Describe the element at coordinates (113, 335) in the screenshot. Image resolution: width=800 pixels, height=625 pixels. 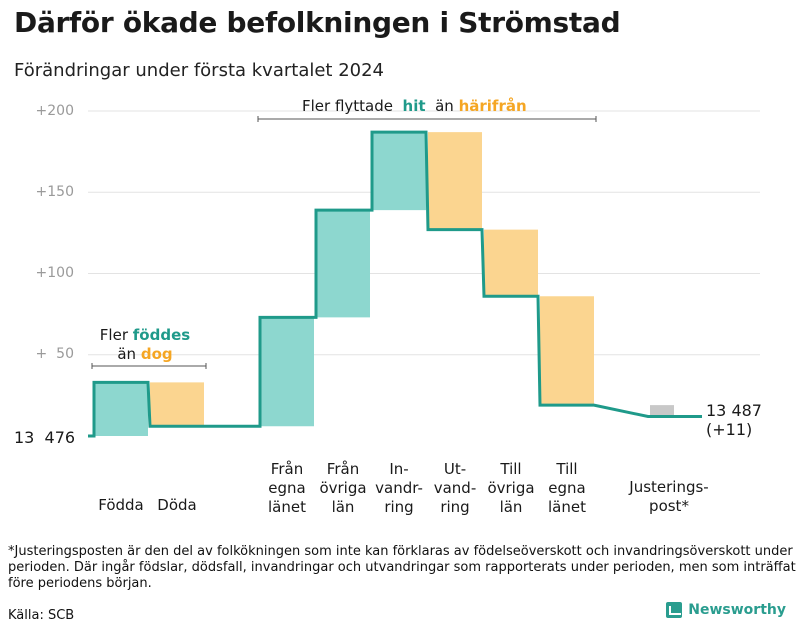
I see `annotation-text: Fler` at that location.